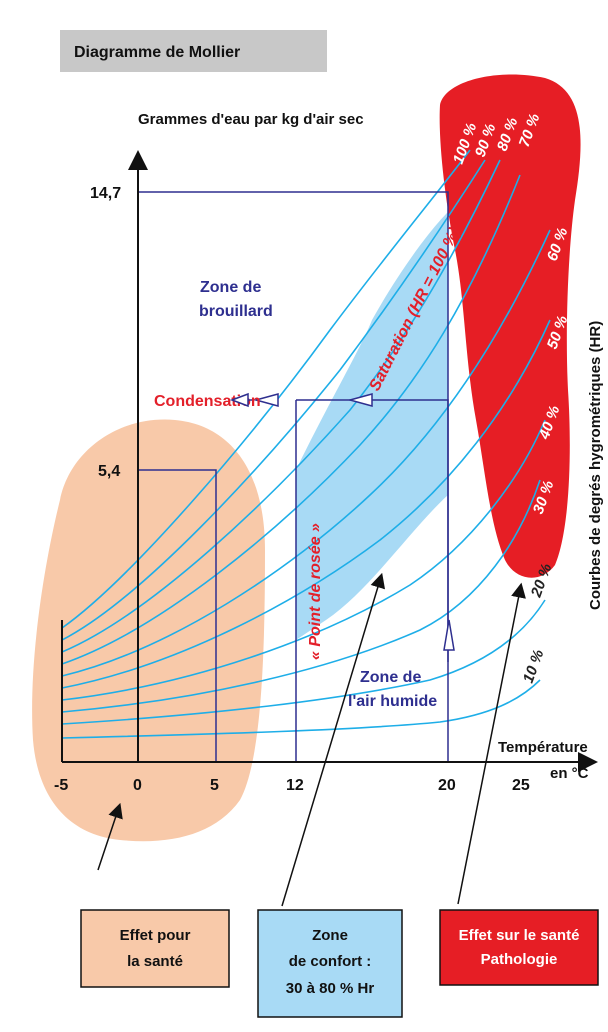  Describe the element at coordinates (315, 591) in the screenshot. I see `point-rosee-label: « Point de rosée »` at that location.